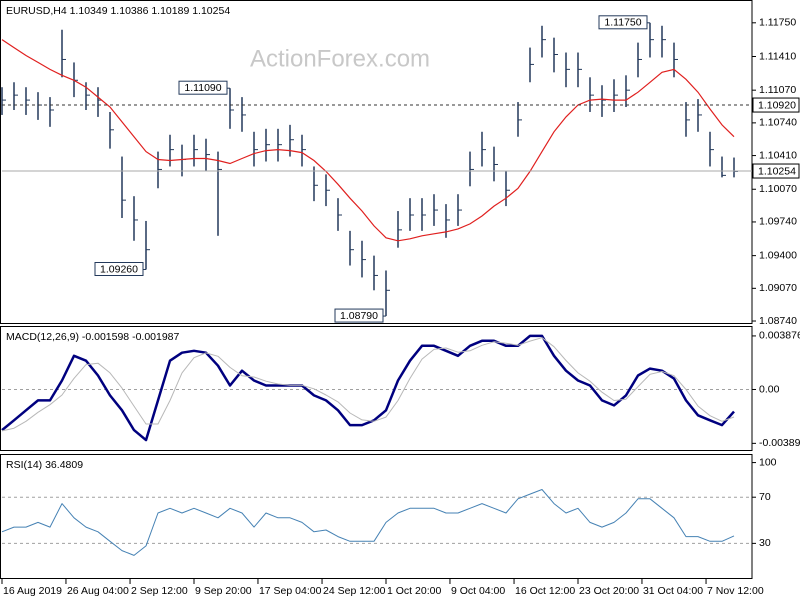 Image resolution: width=800 pixels, height=600 pixels. What do you see at coordinates (777, 23) in the screenshot?
I see `y-tick-label: 1.11750` at bounding box center [777, 23].